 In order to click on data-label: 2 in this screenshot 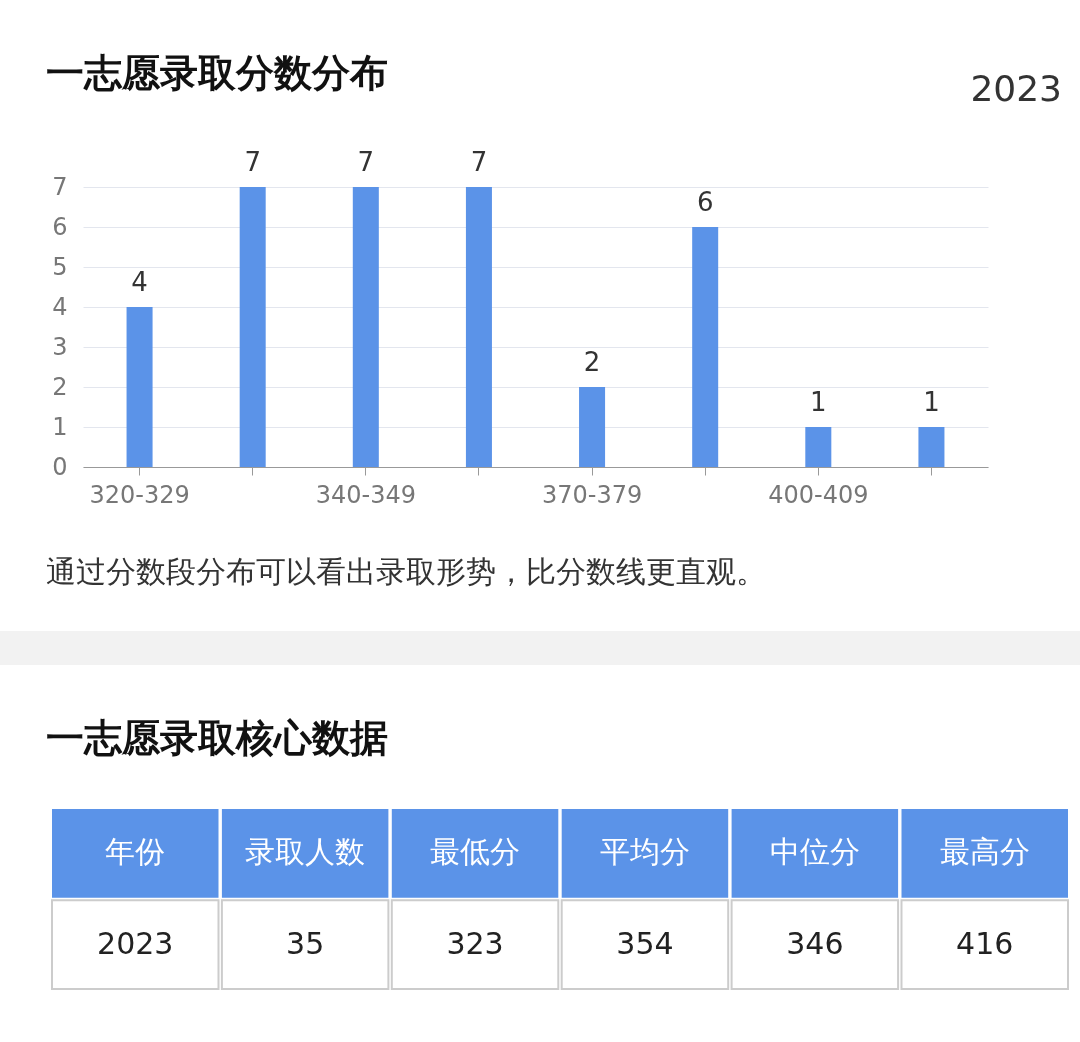, I will do `click(592, 362)`.